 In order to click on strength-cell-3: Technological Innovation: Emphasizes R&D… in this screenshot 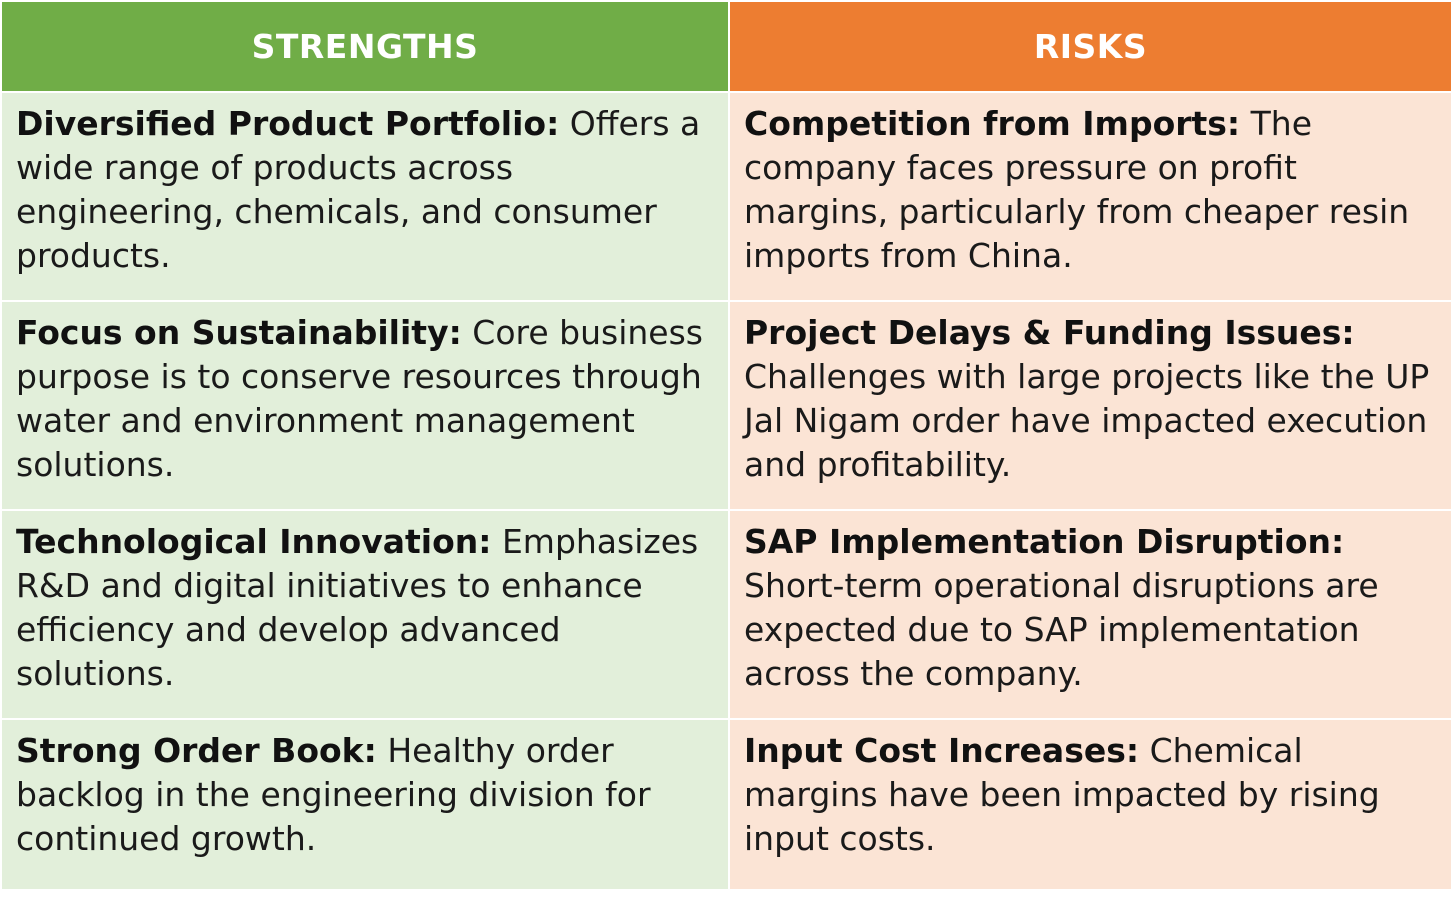, I will do `click(365, 614)`.